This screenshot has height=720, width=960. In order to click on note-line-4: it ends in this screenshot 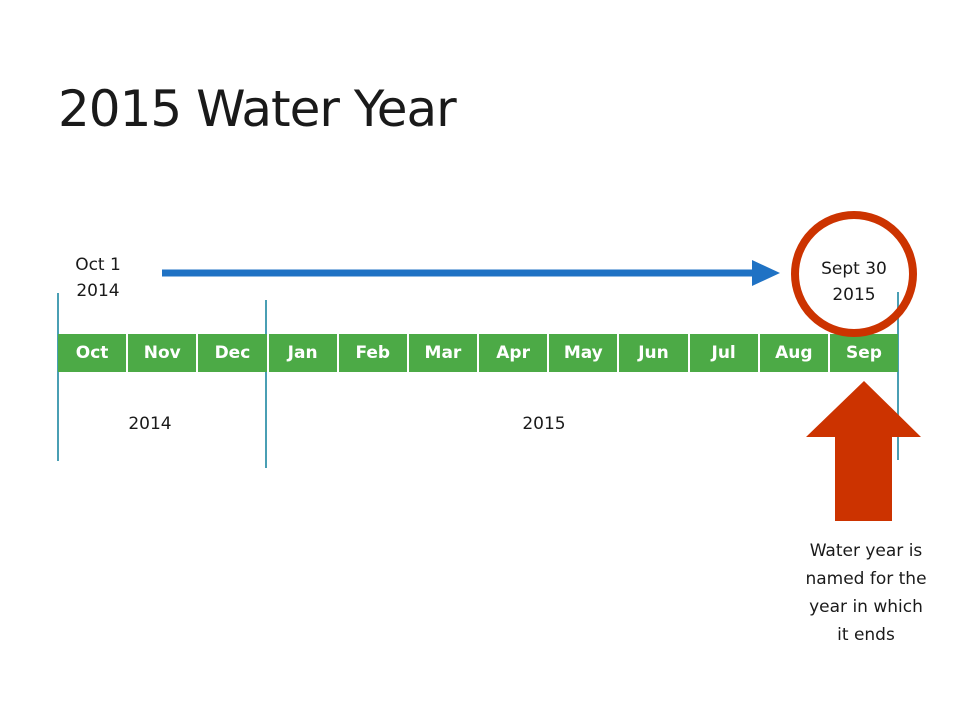, I will do `click(866, 635)`.